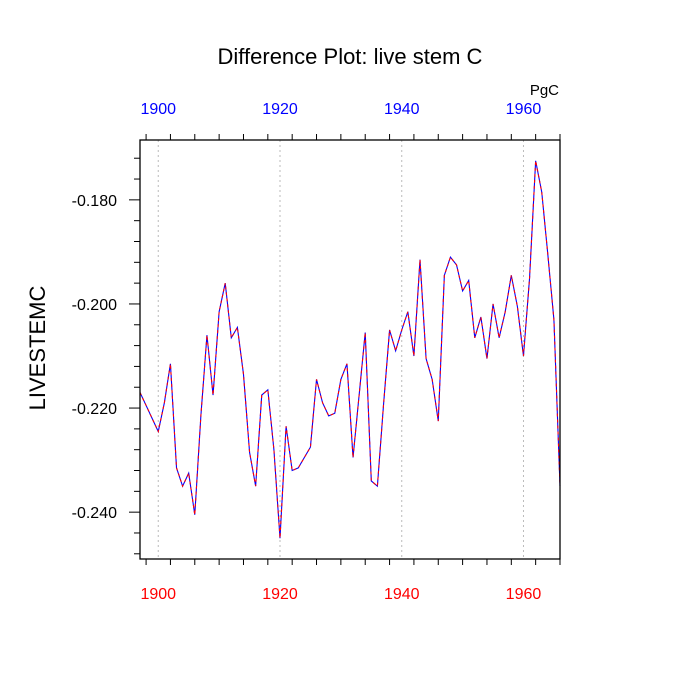 The width and height of the screenshot is (700, 700). I want to click on x-tick-label-bottom: 1920, so click(280, 594).